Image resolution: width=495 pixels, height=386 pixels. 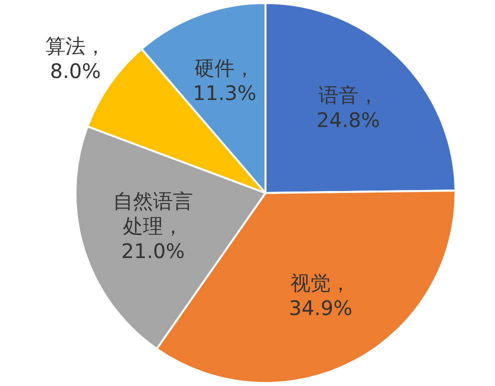 What do you see at coordinates (348, 107) in the screenshot?
I see `slice-label: 语音，24.8%` at bounding box center [348, 107].